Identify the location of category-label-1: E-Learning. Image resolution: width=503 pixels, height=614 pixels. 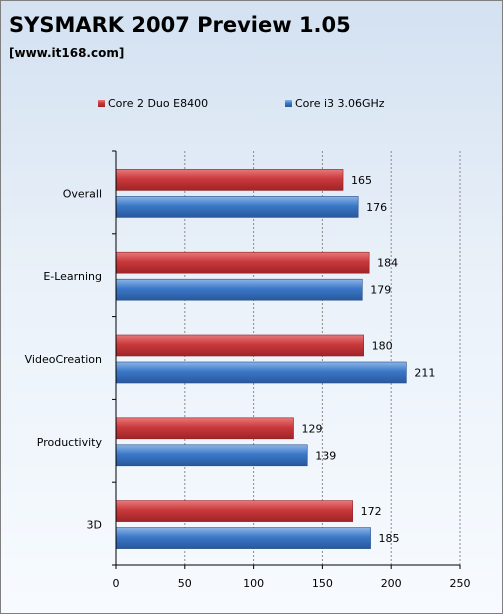
(72, 276).